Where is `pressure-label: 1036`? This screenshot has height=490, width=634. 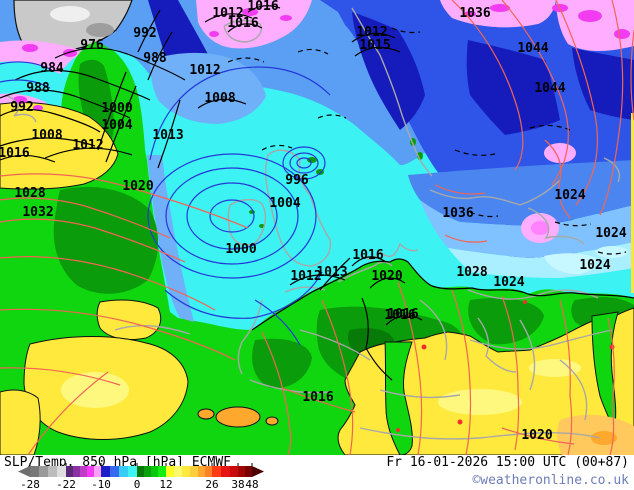 pressure-label: 1036 is located at coordinates (474, 13).